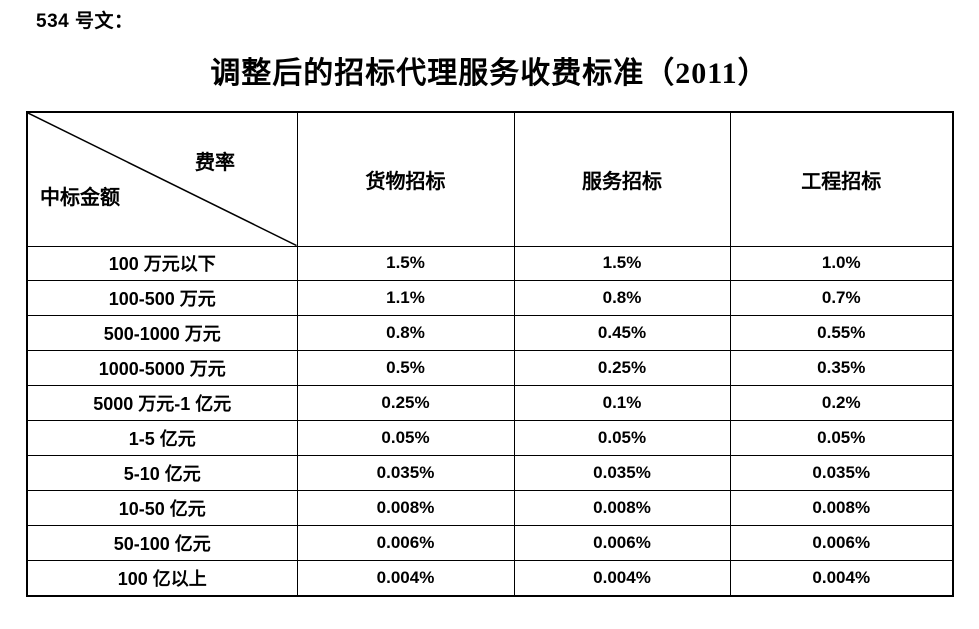 The image size is (979, 629). I want to click on rate-cell: 0.7%, so click(841, 298).